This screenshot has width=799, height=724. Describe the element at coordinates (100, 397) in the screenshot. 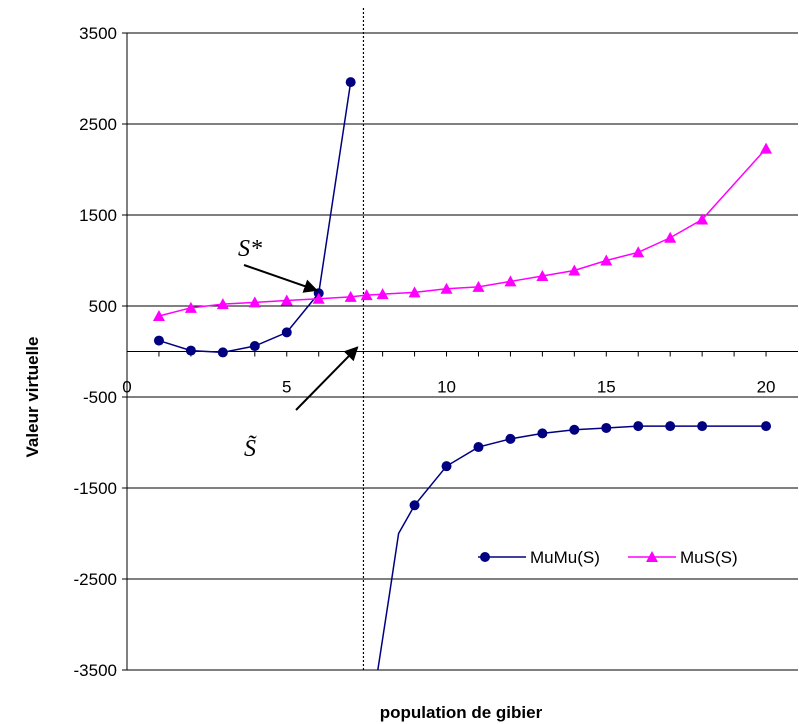

I see `y-tick-label: -500` at that location.